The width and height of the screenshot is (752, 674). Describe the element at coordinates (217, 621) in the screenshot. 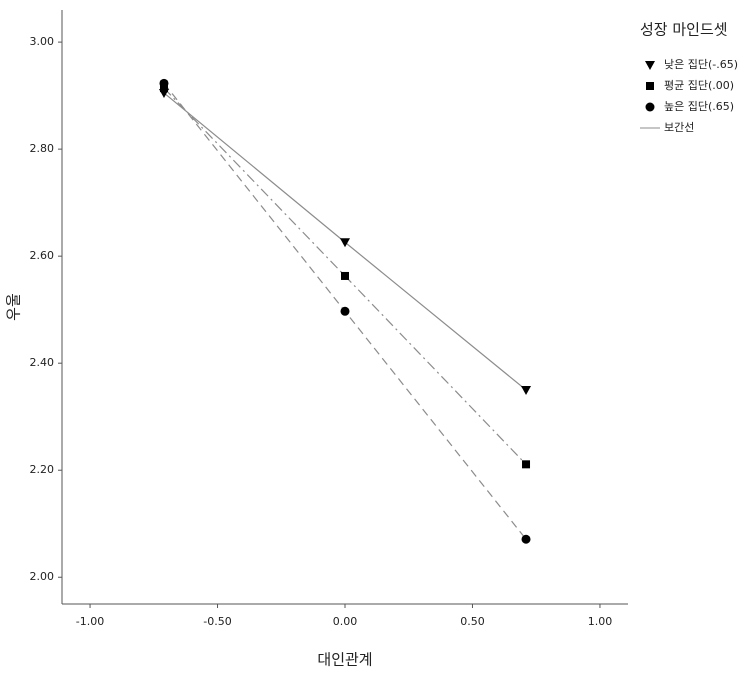

I see `x-tick-label: -0.50` at that location.